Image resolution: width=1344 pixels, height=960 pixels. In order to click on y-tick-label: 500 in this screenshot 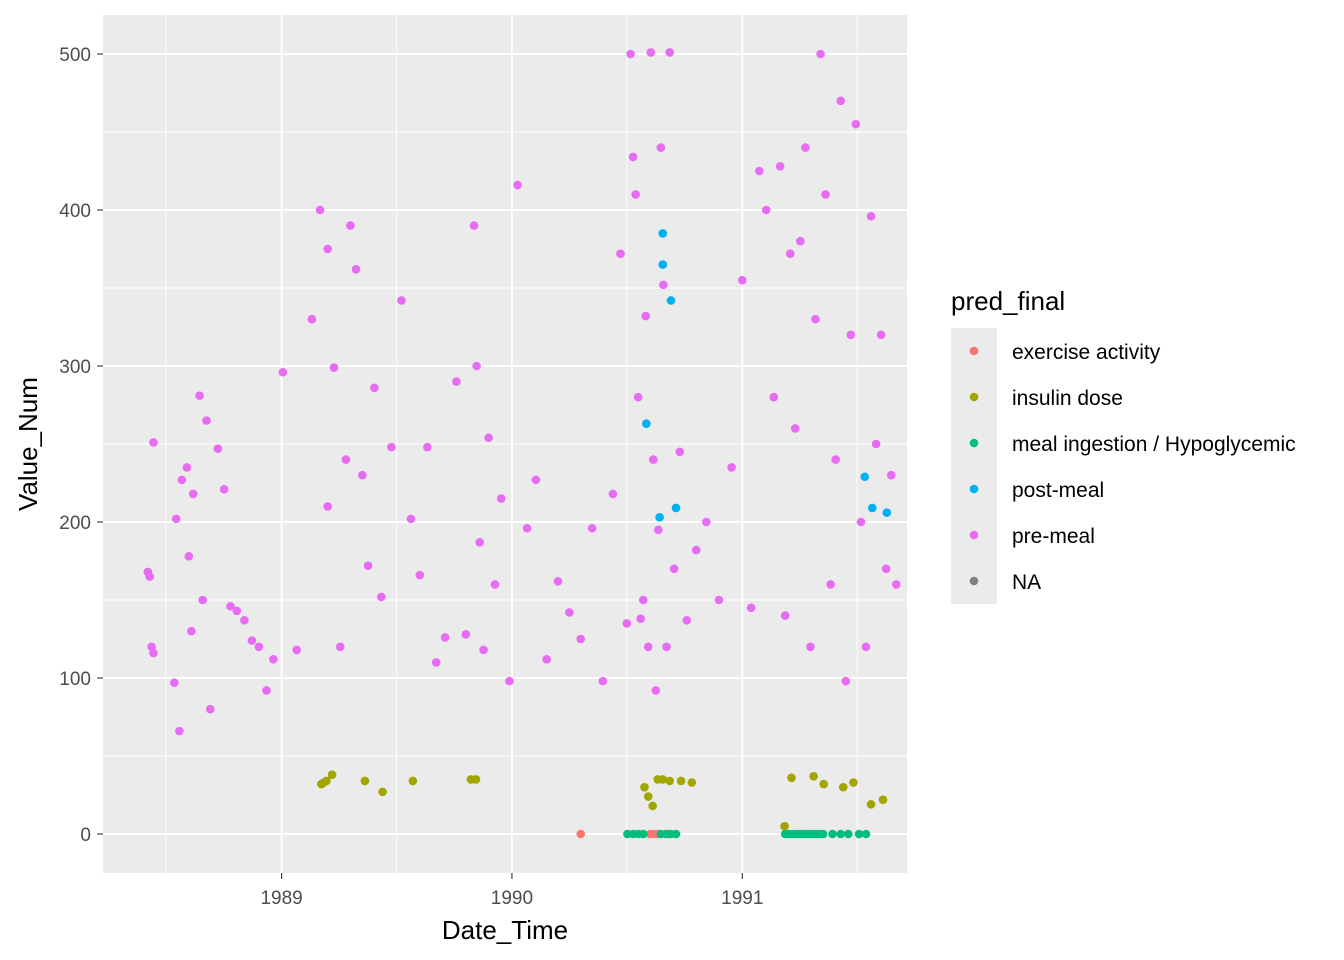, I will do `click(75, 55)`.